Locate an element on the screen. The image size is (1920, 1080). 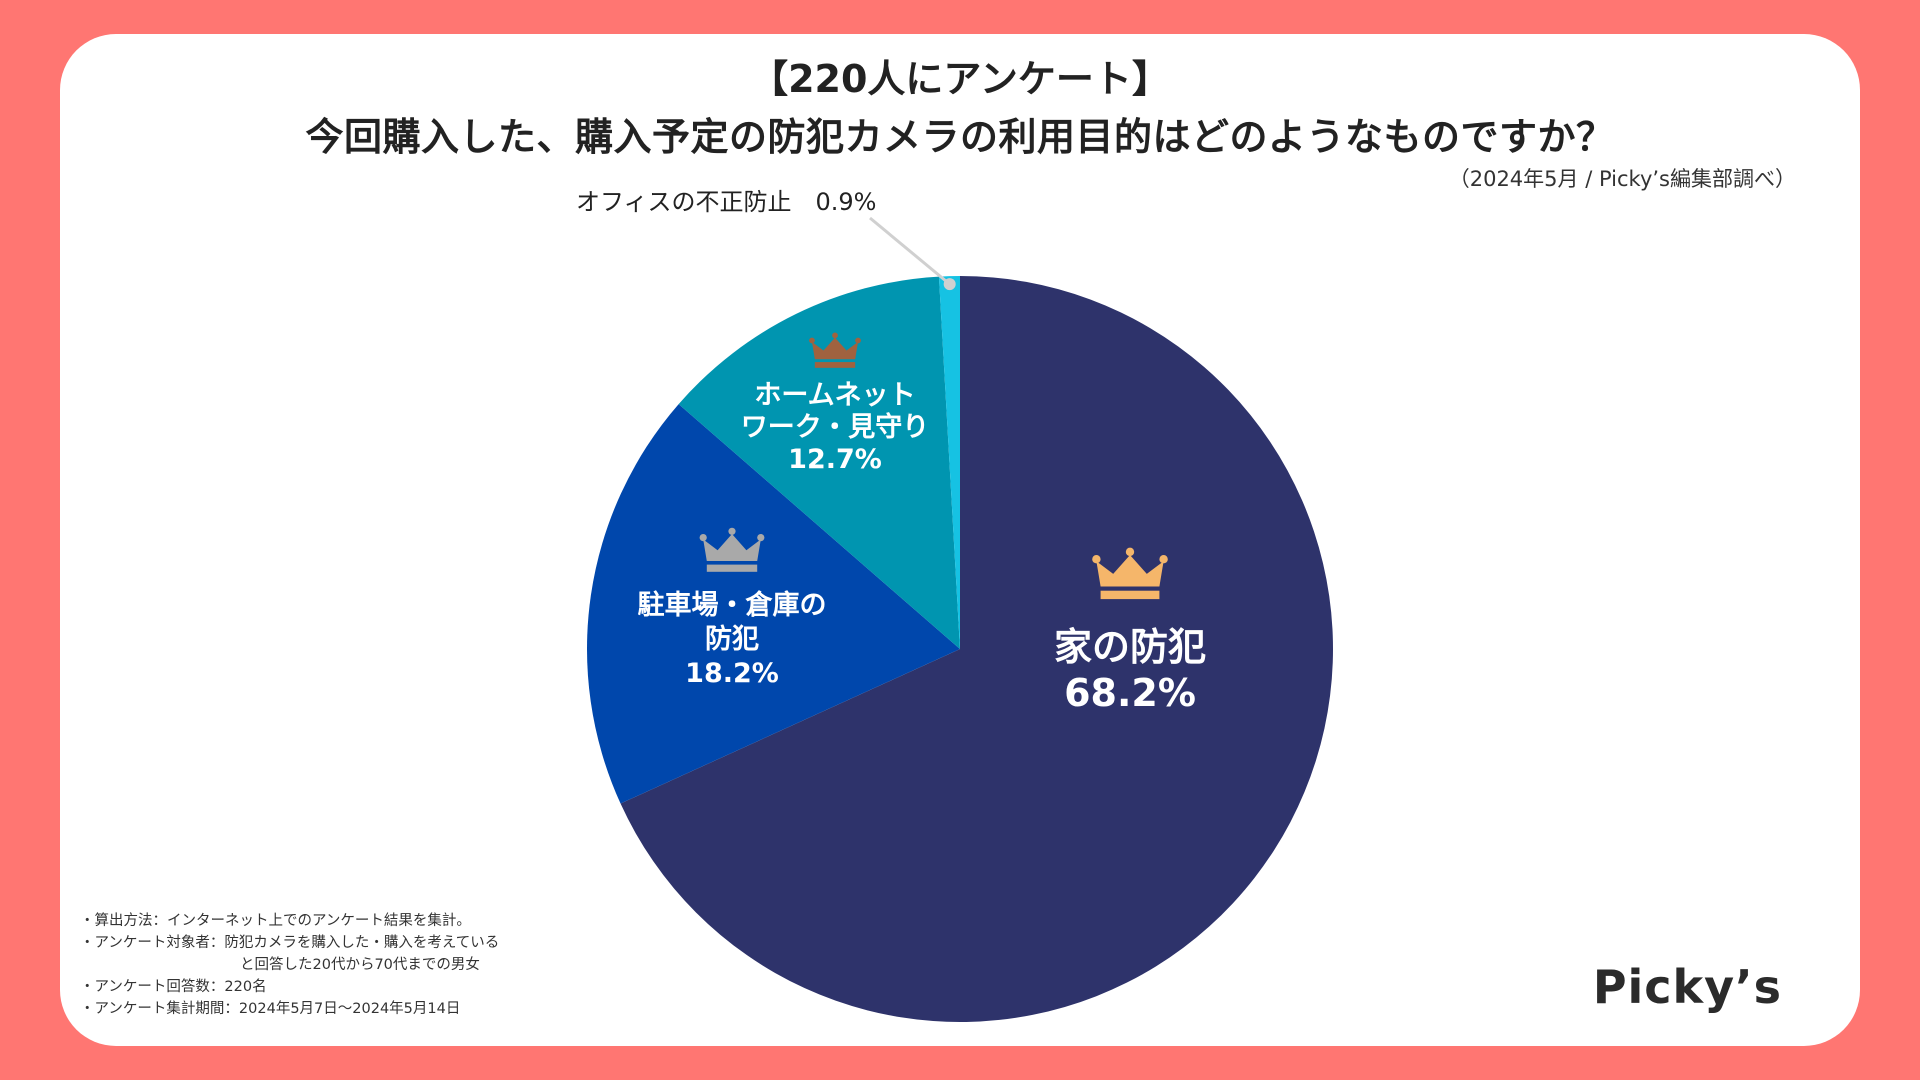
footnote-method: ・算出方法：インターネット上でのアンケート結果を集計。 is located at coordinates (275, 921).